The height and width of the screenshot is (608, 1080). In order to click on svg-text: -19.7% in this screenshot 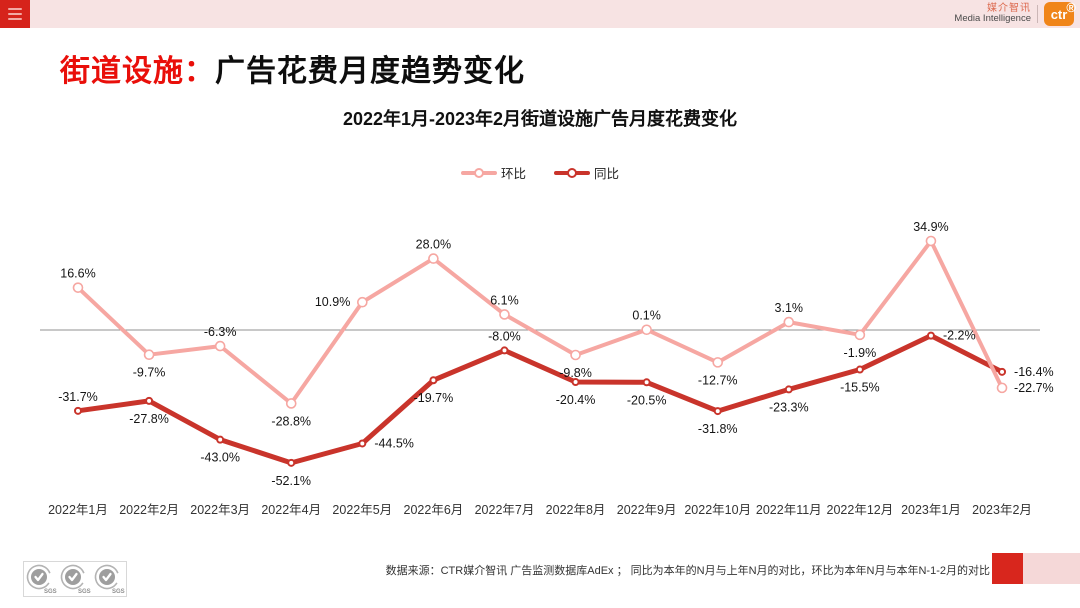, I will do `click(434, 398)`.